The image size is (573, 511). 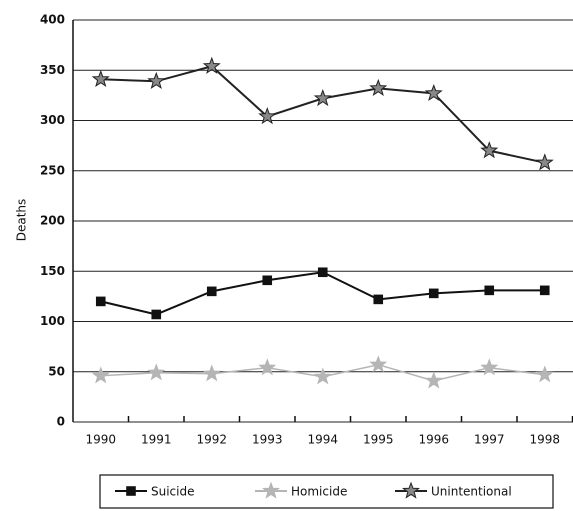 I want to click on legend-label: Homicide, so click(x=319, y=492).